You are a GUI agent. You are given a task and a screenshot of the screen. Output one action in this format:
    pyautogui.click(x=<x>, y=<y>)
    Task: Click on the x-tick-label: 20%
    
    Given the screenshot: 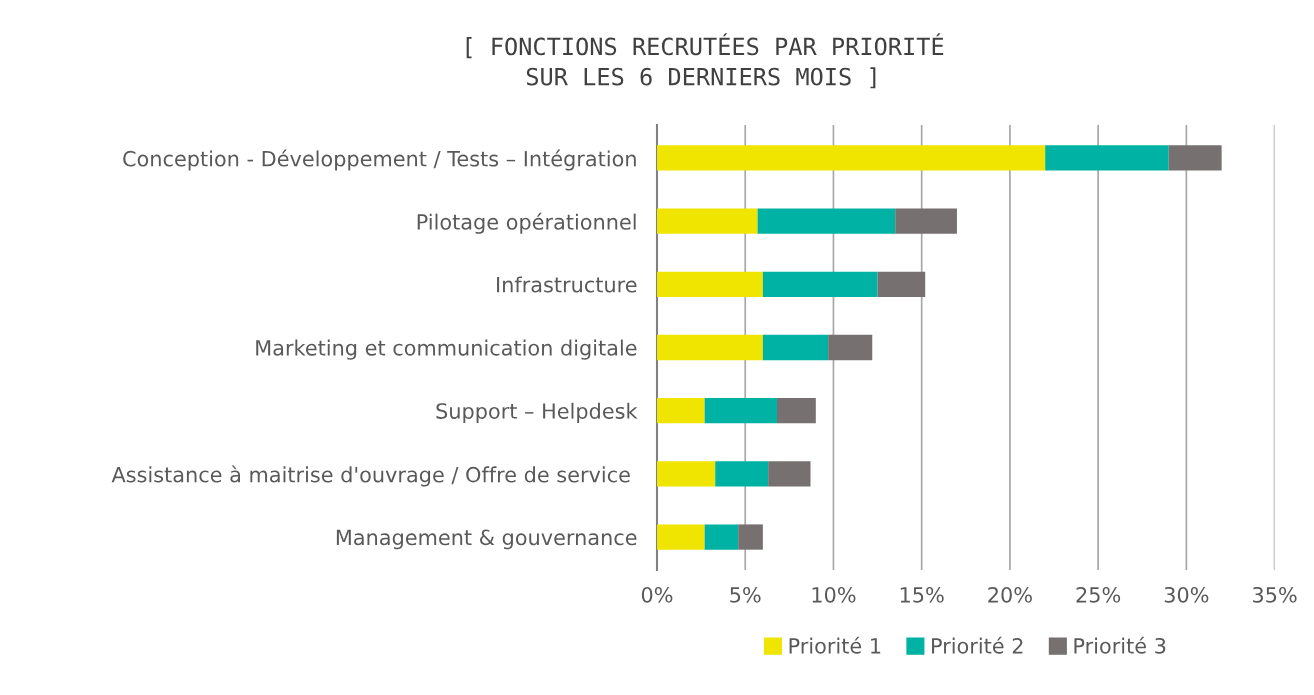 What is the action you would take?
    pyautogui.click(x=1010, y=594)
    